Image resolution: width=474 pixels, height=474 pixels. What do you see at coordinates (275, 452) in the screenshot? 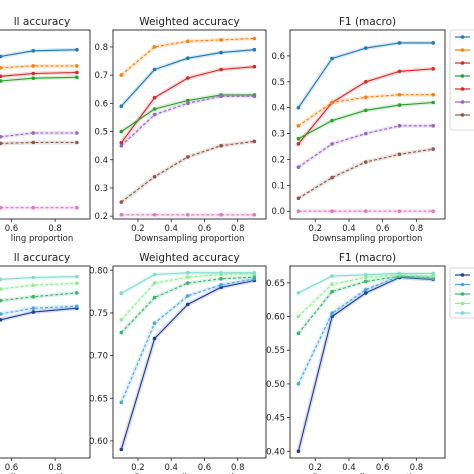
I see `y-tick-label: 0.40` at bounding box center [275, 452].